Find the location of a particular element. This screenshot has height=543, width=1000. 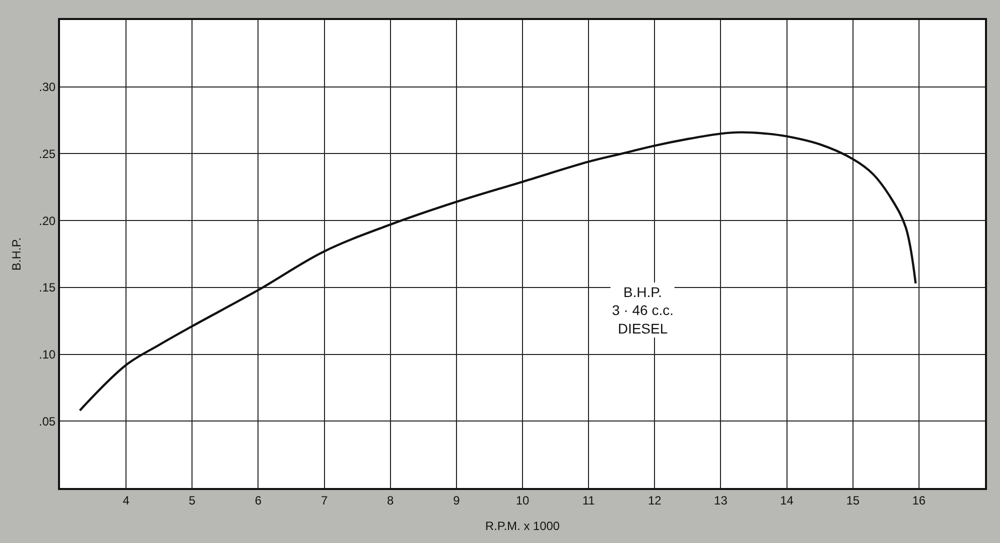

y-tick-label: .05 is located at coordinates (47, 421).